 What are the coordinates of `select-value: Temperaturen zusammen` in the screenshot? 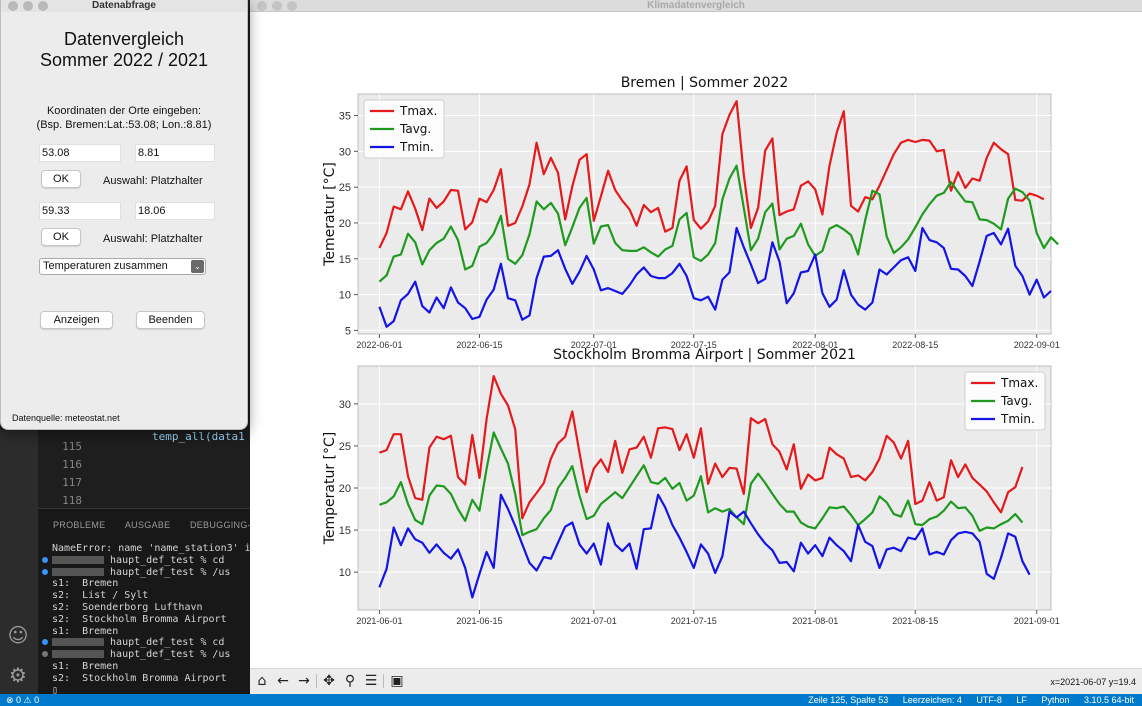 It's located at (105, 266).